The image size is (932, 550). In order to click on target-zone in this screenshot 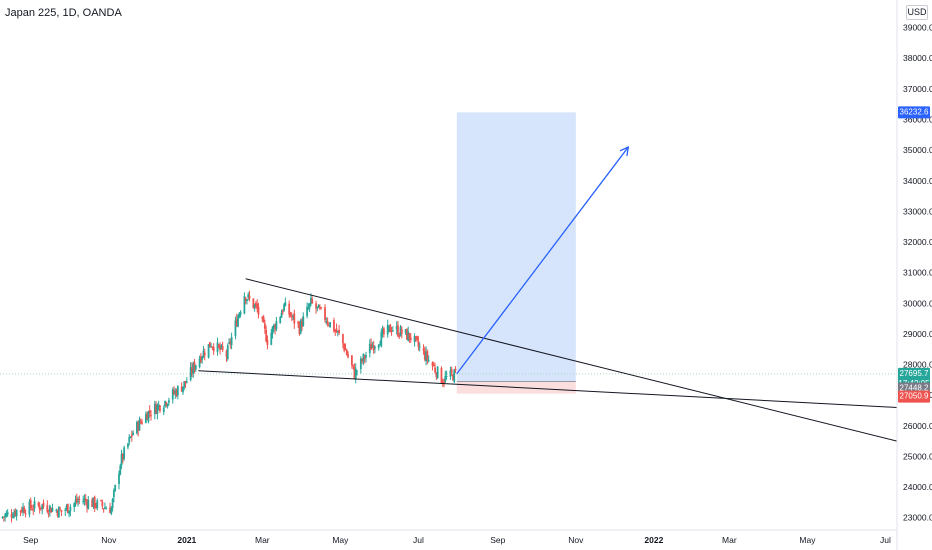, I will do `click(516, 247)`.